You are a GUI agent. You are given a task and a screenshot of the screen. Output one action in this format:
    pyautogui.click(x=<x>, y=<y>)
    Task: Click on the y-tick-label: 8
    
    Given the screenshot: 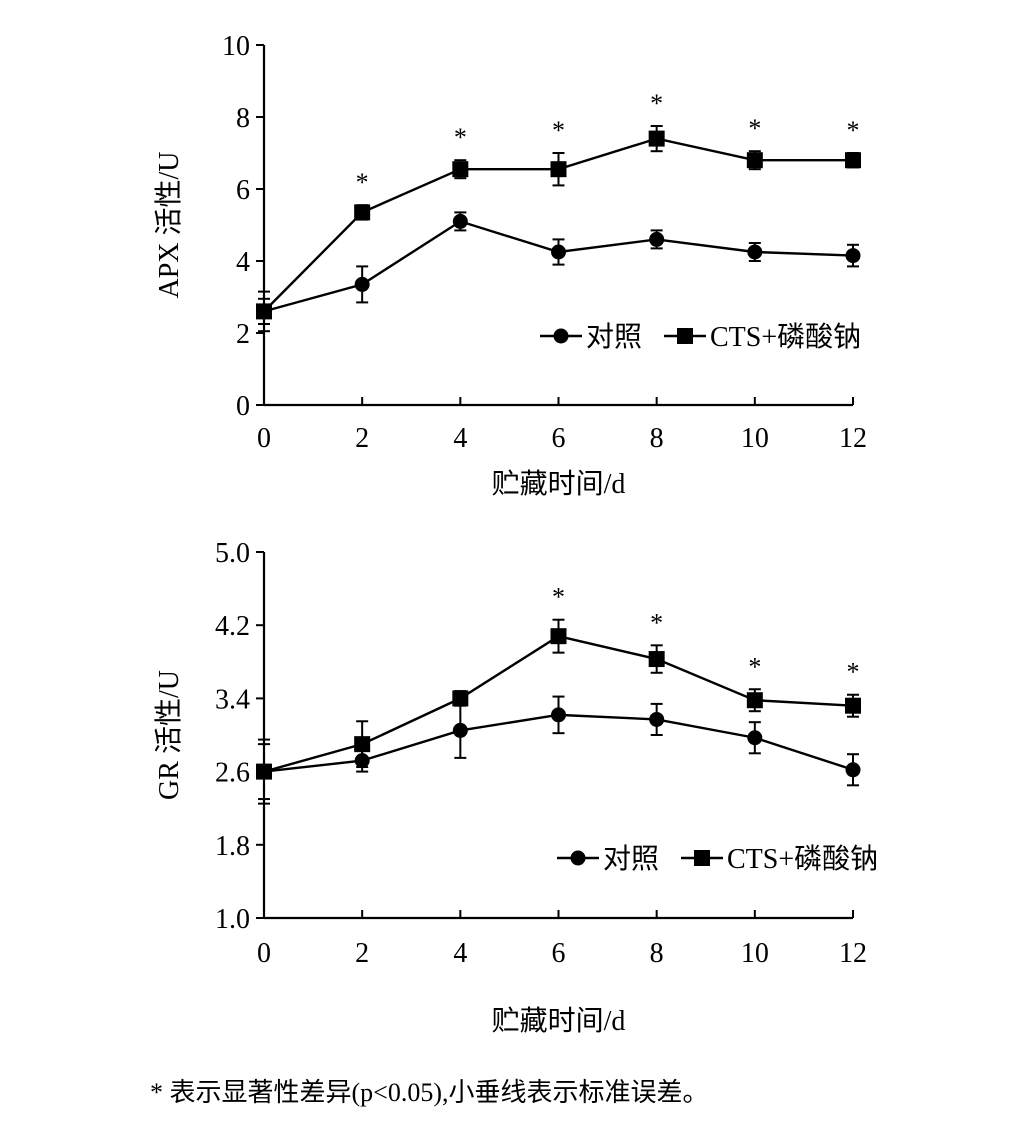 What is the action you would take?
    pyautogui.click(x=243, y=118)
    